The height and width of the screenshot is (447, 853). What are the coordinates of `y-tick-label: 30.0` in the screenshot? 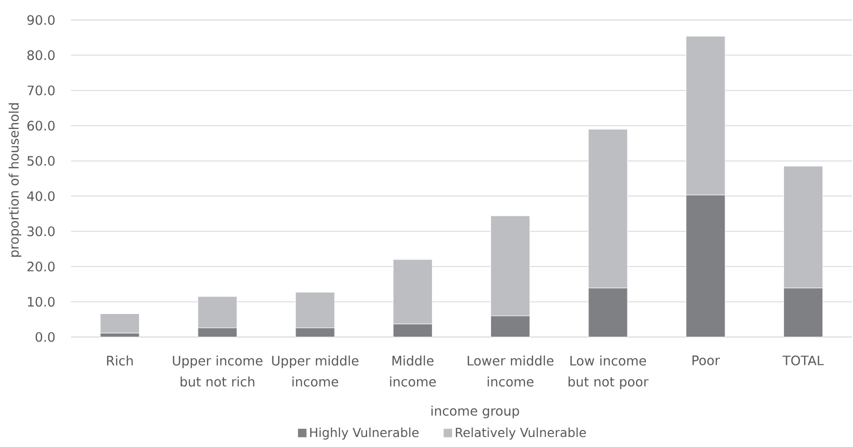 It's located at (41, 231).